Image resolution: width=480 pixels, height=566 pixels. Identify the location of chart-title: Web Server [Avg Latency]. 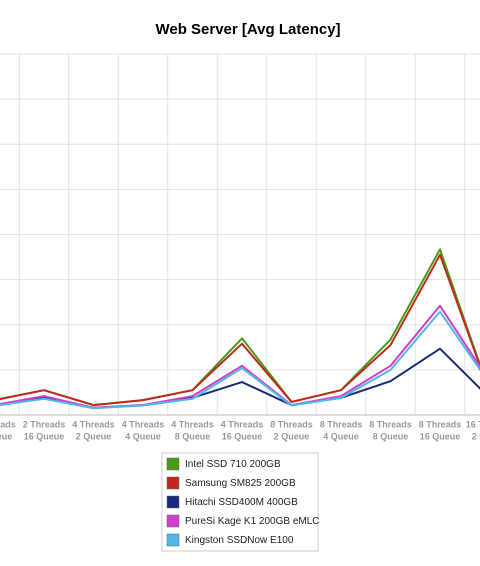
(247, 29).